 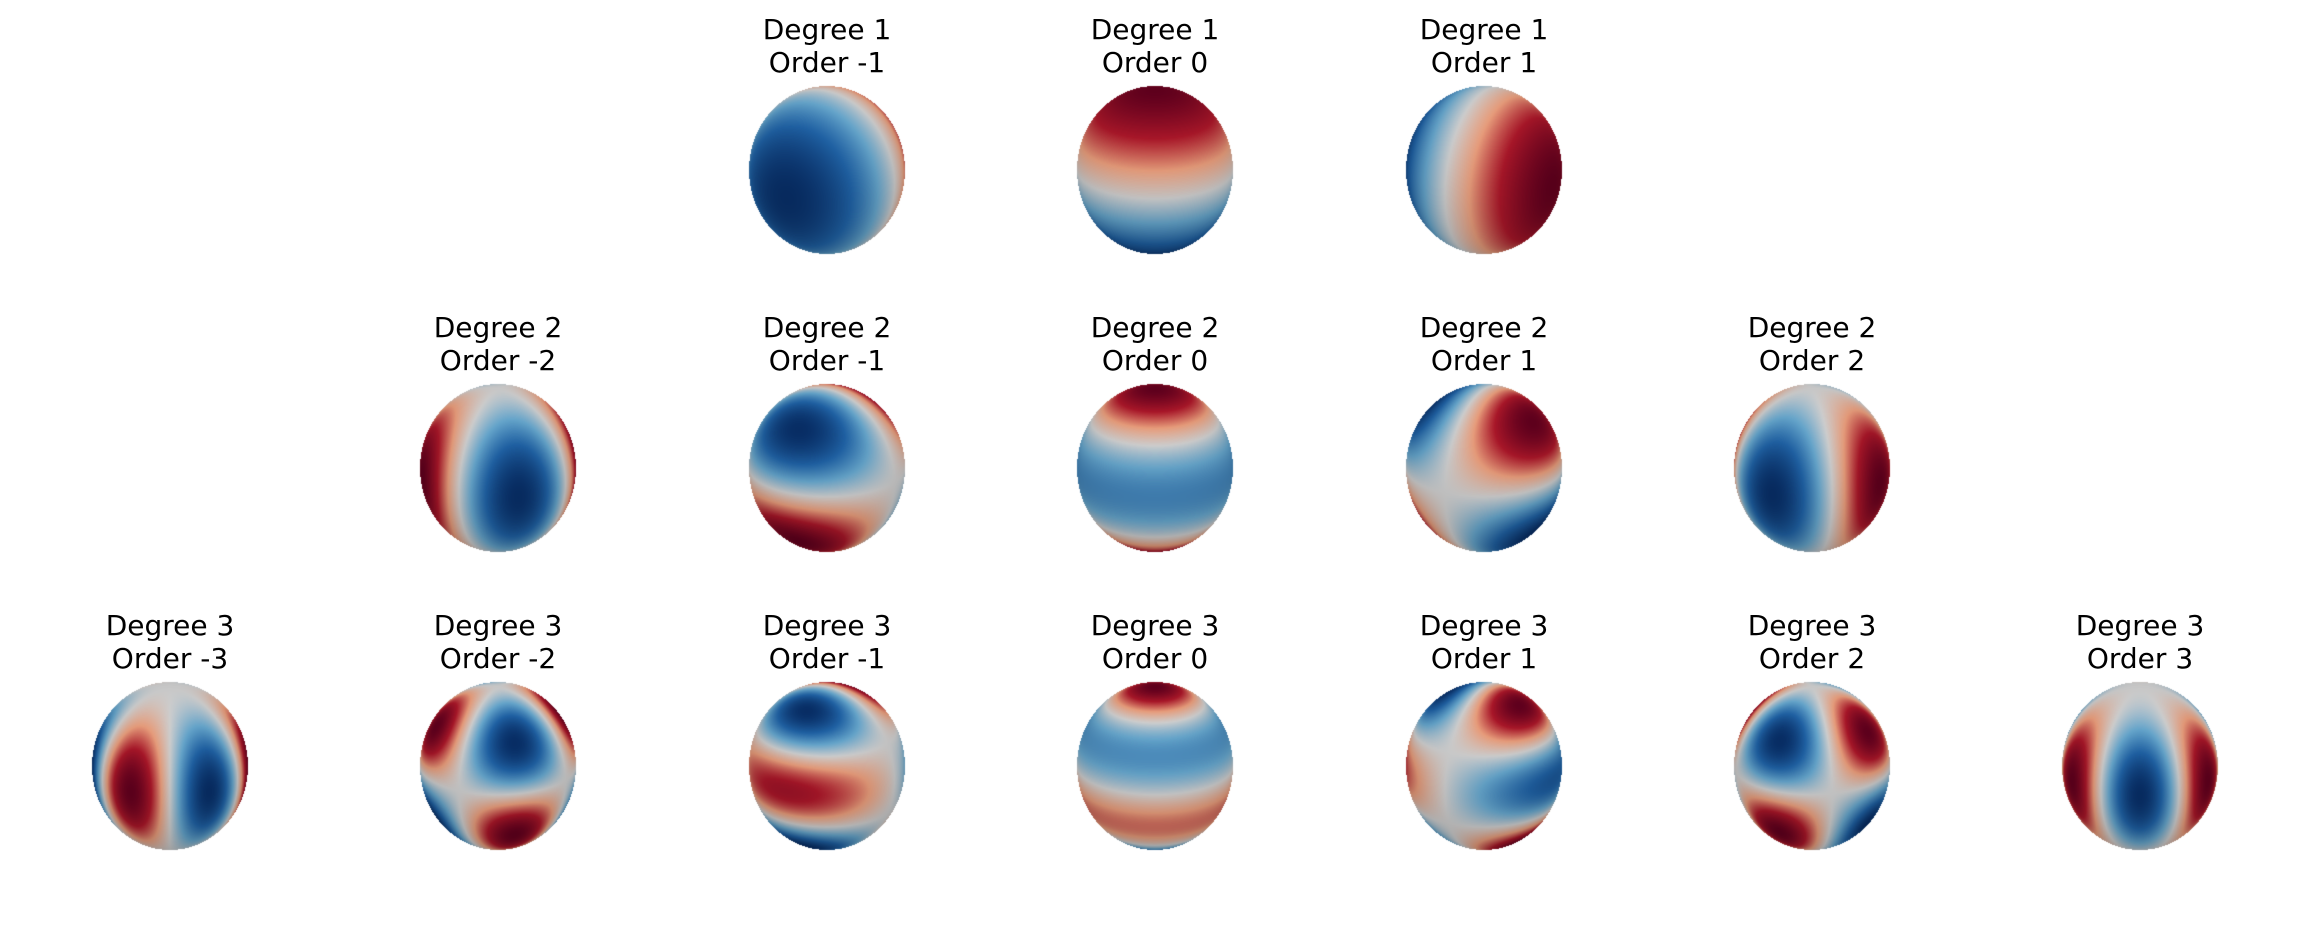 I want to click on panel-title: Degree 2 Order -2, so click(x=498, y=344).